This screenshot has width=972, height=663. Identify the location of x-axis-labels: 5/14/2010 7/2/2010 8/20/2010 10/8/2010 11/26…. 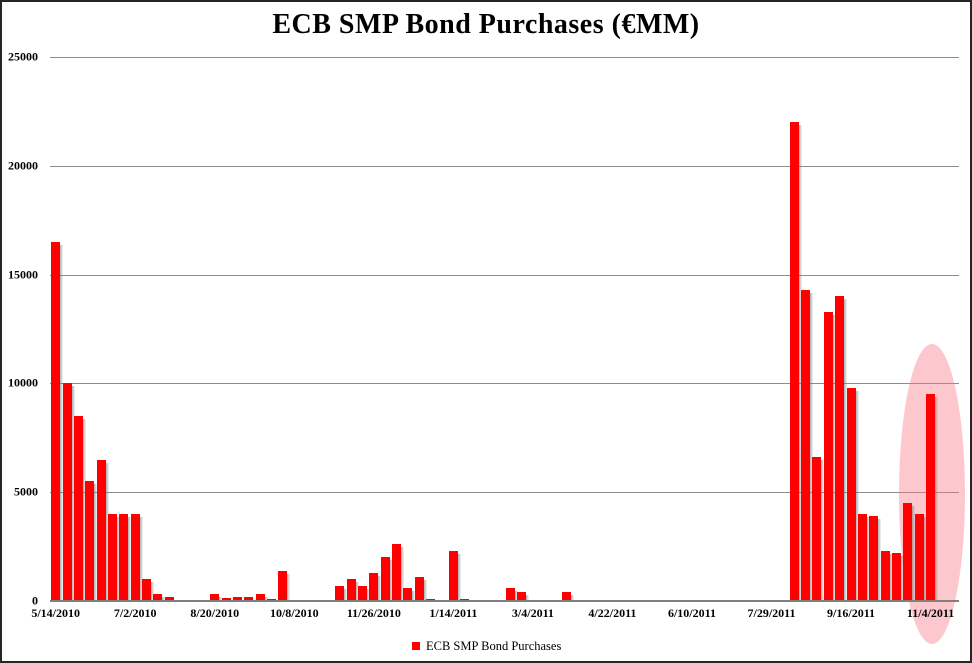
(495, 615).